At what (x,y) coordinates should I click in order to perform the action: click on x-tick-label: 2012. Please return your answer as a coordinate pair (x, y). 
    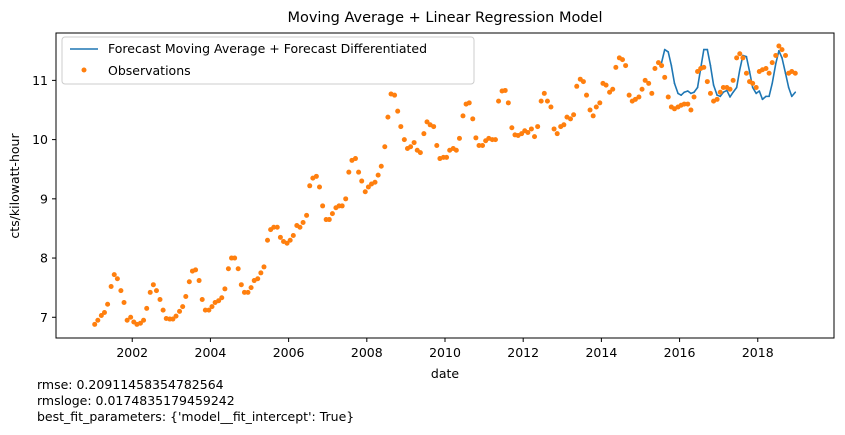
    Looking at the image, I should click on (523, 352).